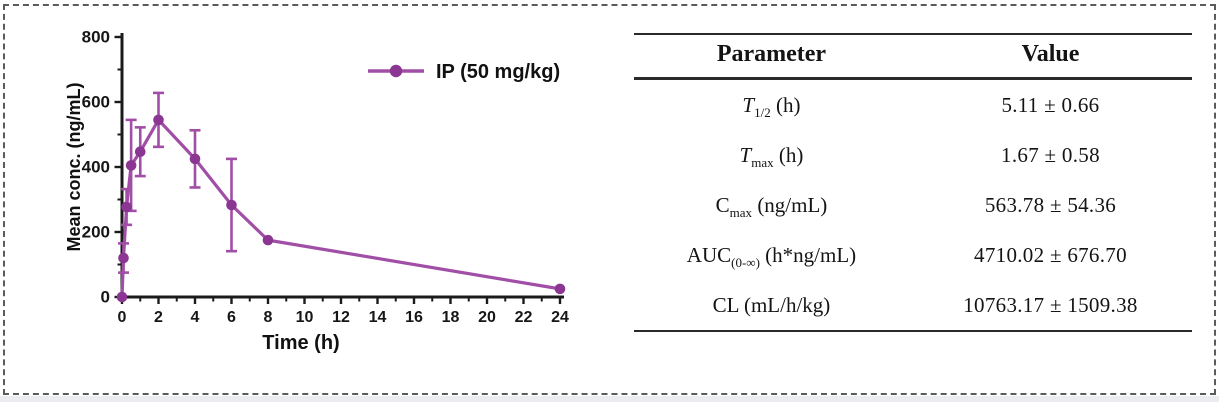  What do you see at coordinates (396, 71) in the screenshot?
I see `legend-marker` at bounding box center [396, 71].